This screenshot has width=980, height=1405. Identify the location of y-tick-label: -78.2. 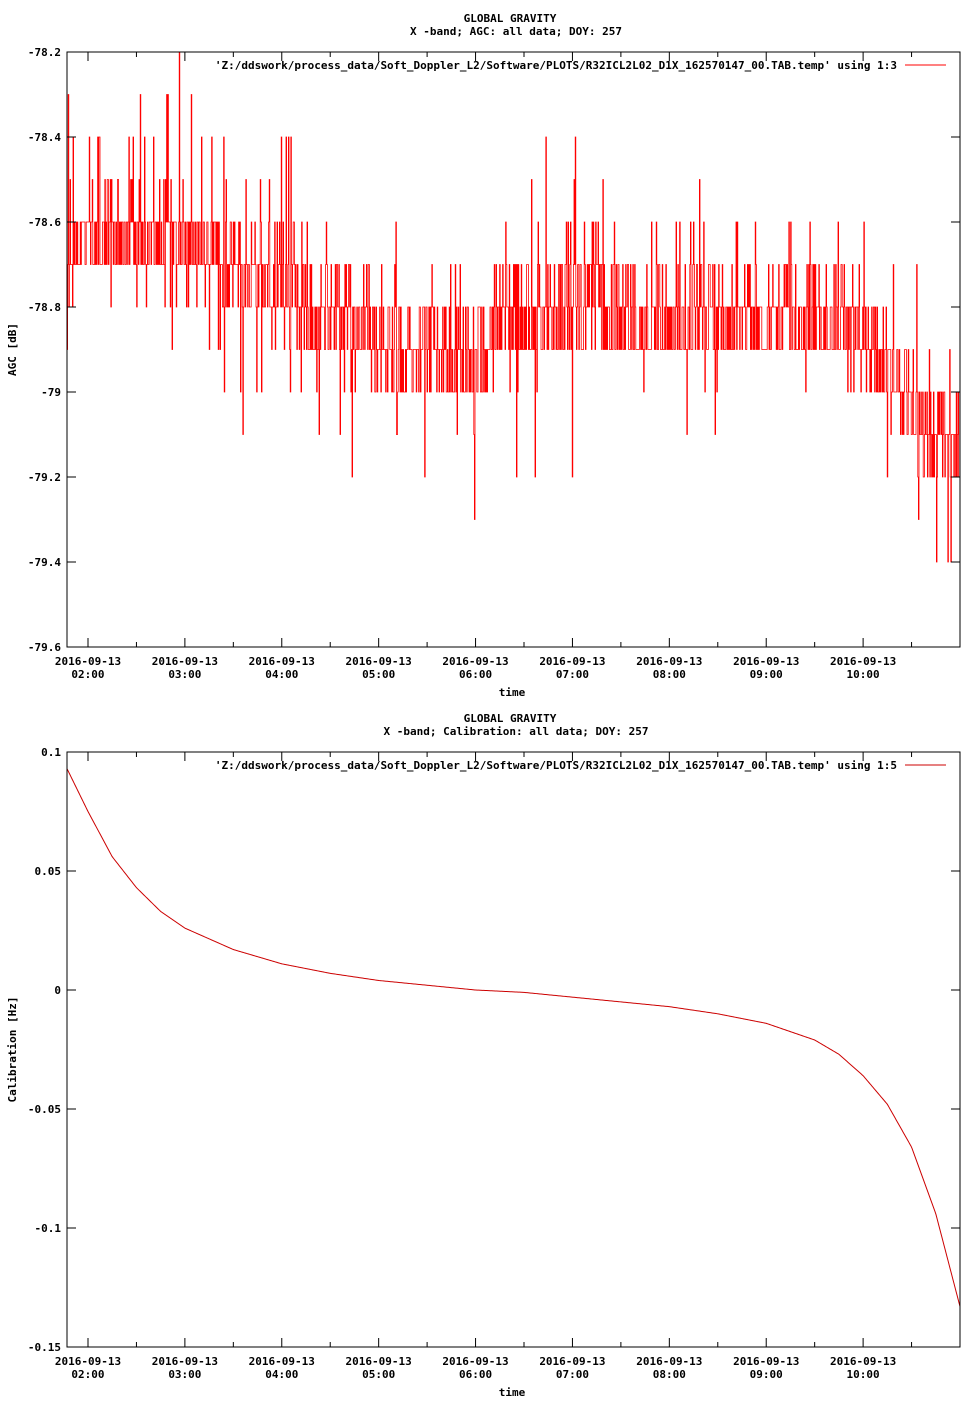
(44, 52).